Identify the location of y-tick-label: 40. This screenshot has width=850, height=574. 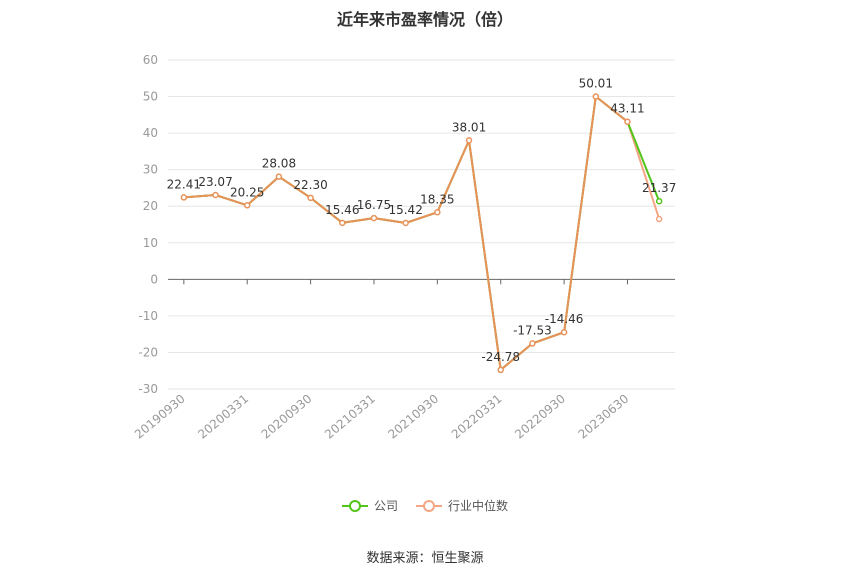
(150, 133).